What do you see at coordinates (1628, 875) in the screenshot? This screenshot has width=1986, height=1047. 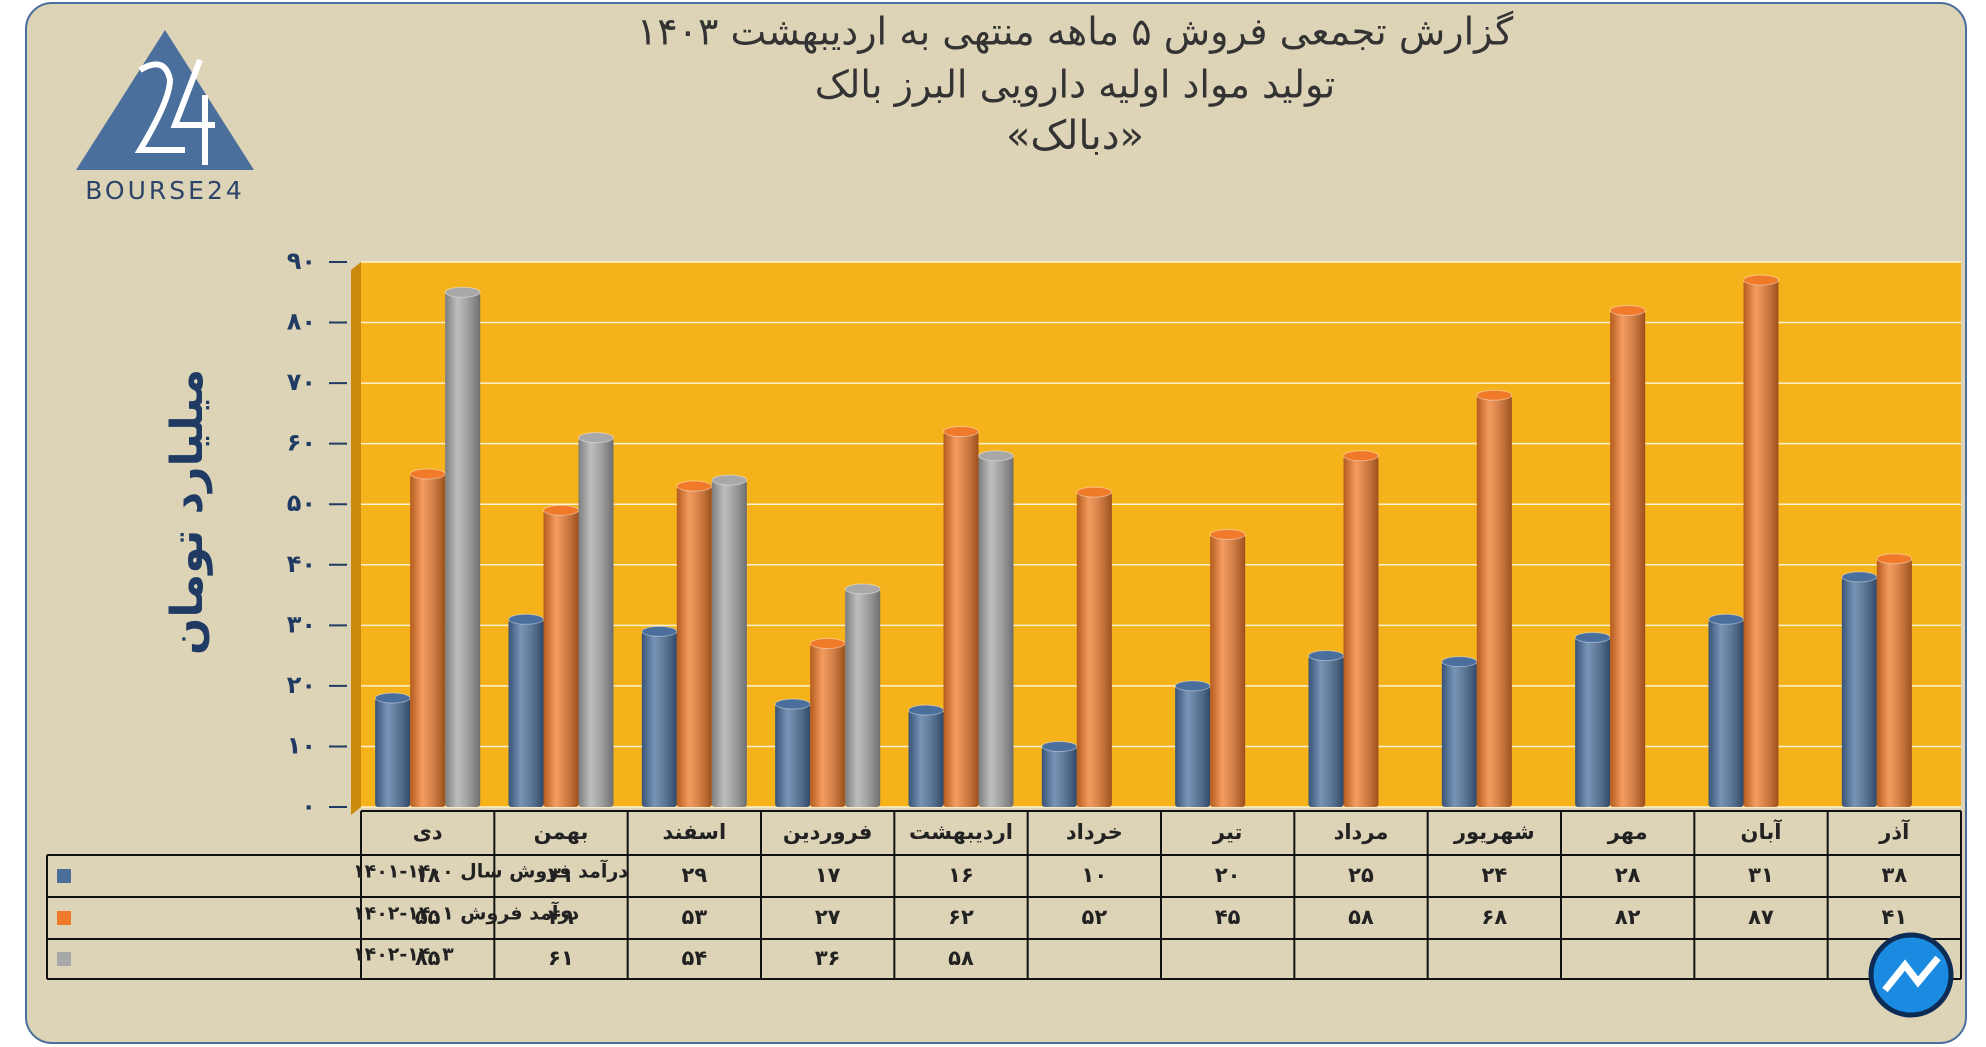 I see `data-label: ۲۸` at bounding box center [1628, 875].